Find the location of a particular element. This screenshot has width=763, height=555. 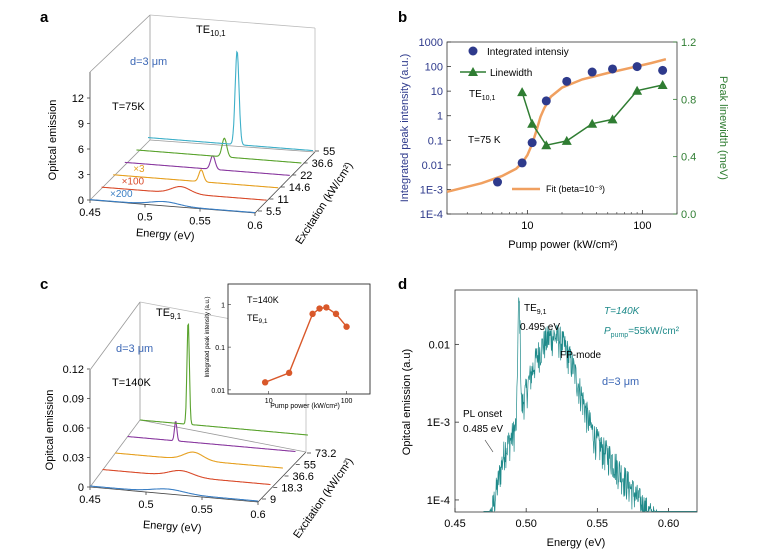

a-ytick-label: 3 is located at coordinates (81, 176).